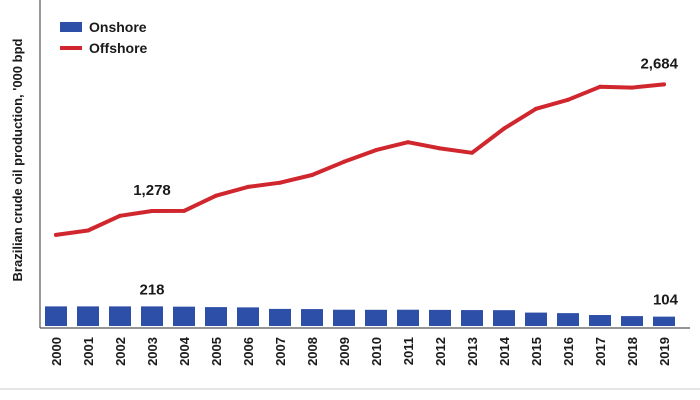 The height and width of the screenshot is (400, 700). What do you see at coordinates (120, 215) in the screenshot?
I see `offshore-point-2002` at bounding box center [120, 215].